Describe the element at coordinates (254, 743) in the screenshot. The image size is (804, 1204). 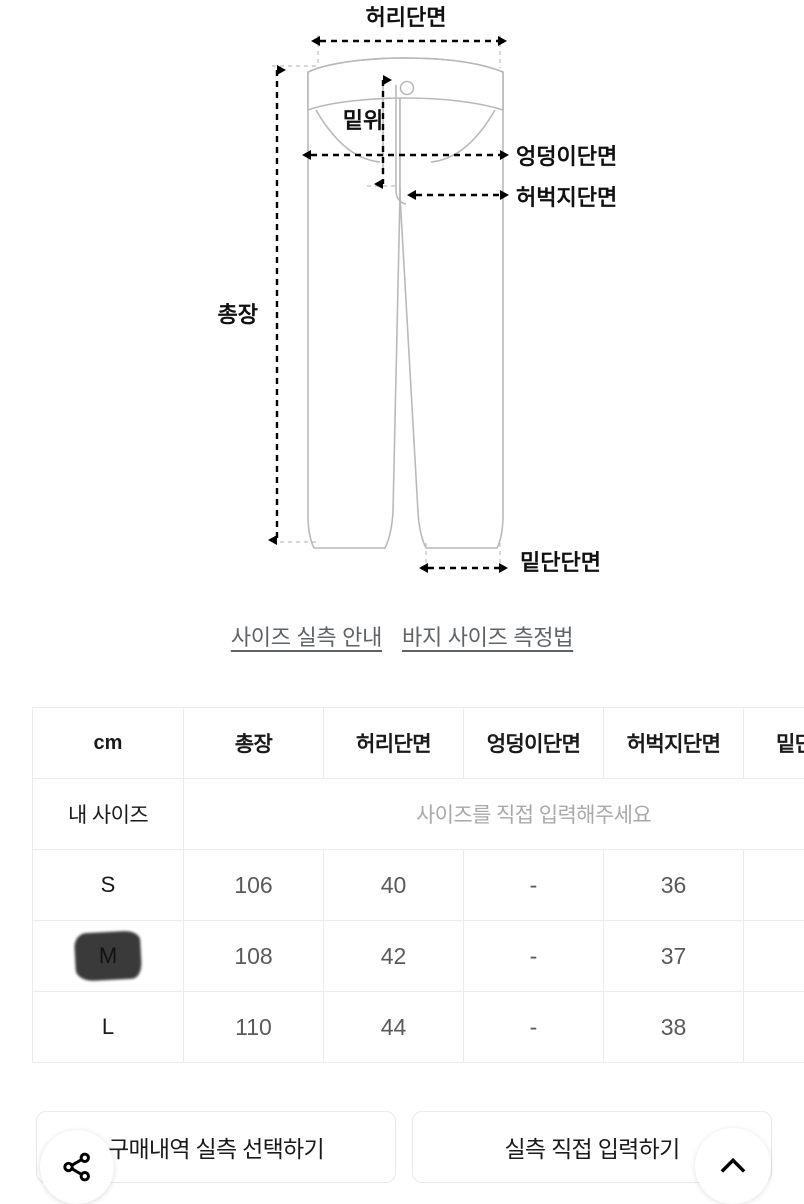
I see `table-header-total-length: 총장` at that location.